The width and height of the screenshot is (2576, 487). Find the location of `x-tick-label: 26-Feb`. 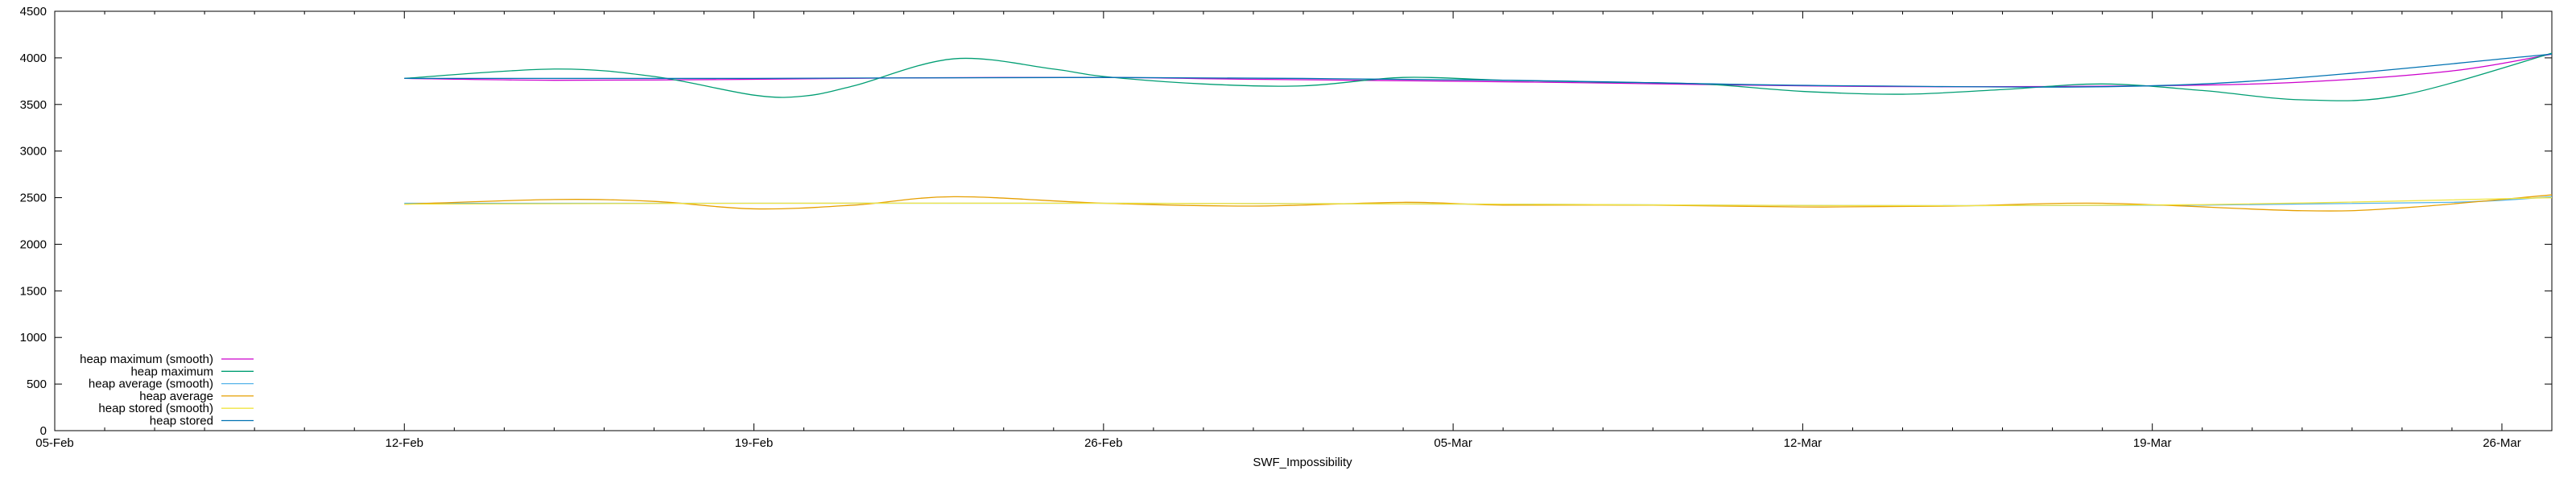

x-tick-label: 26-Feb is located at coordinates (1103, 443).